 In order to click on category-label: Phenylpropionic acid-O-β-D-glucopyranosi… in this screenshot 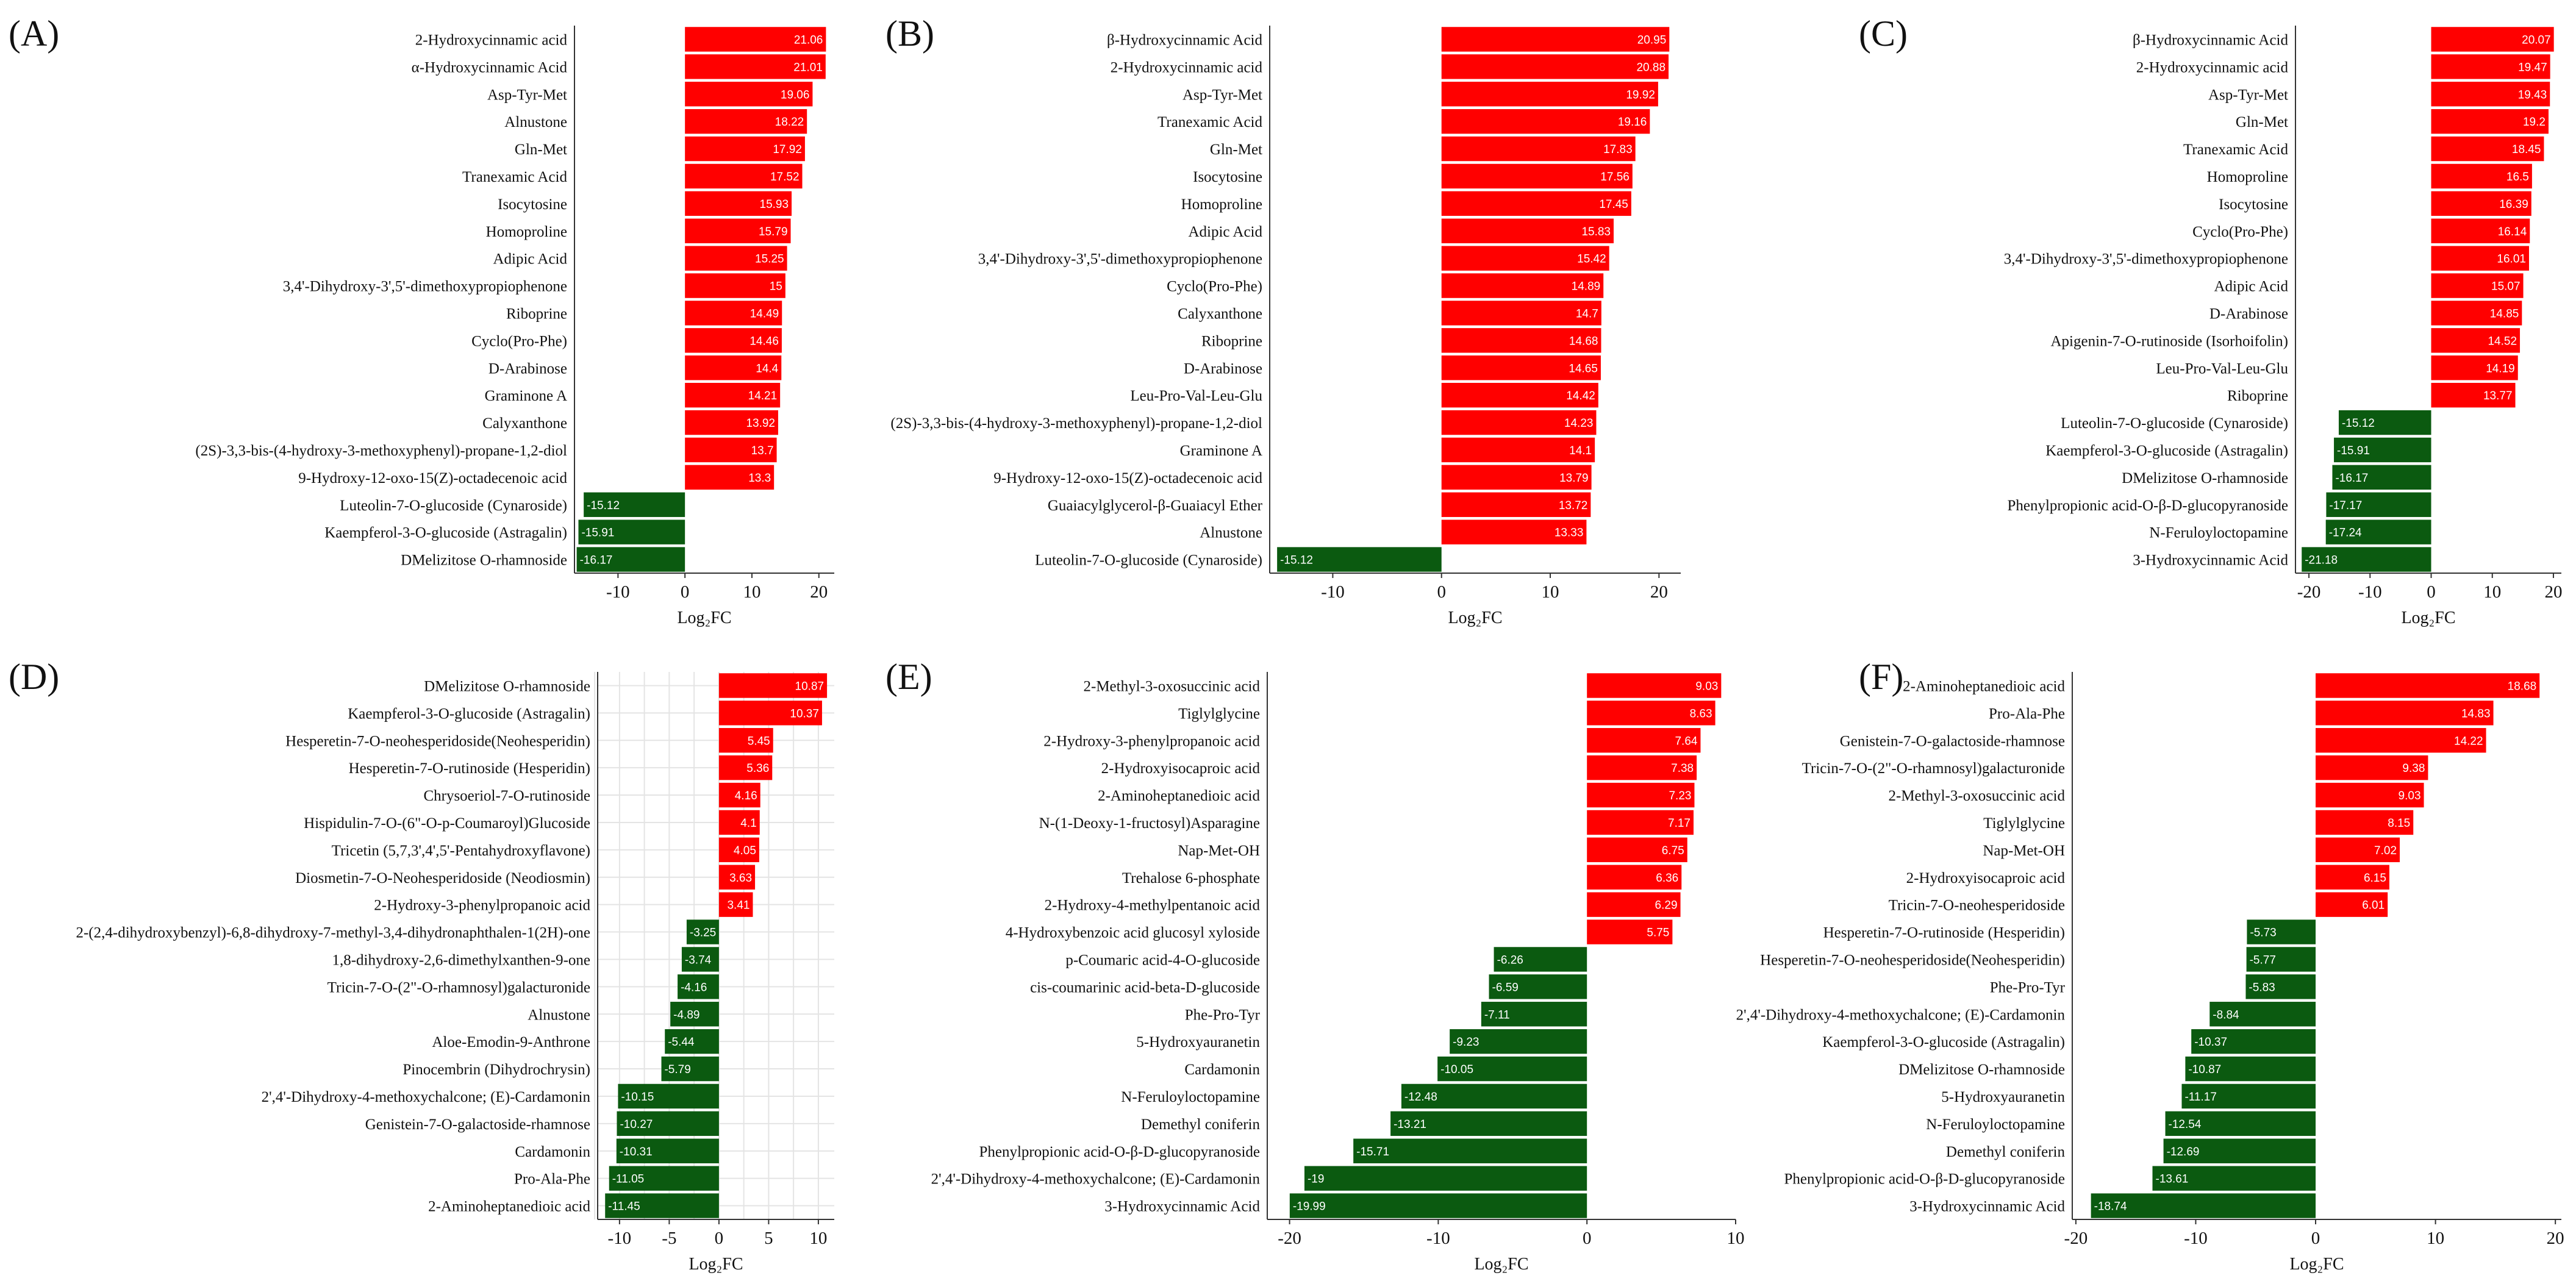, I will do `click(1925, 1179)`.